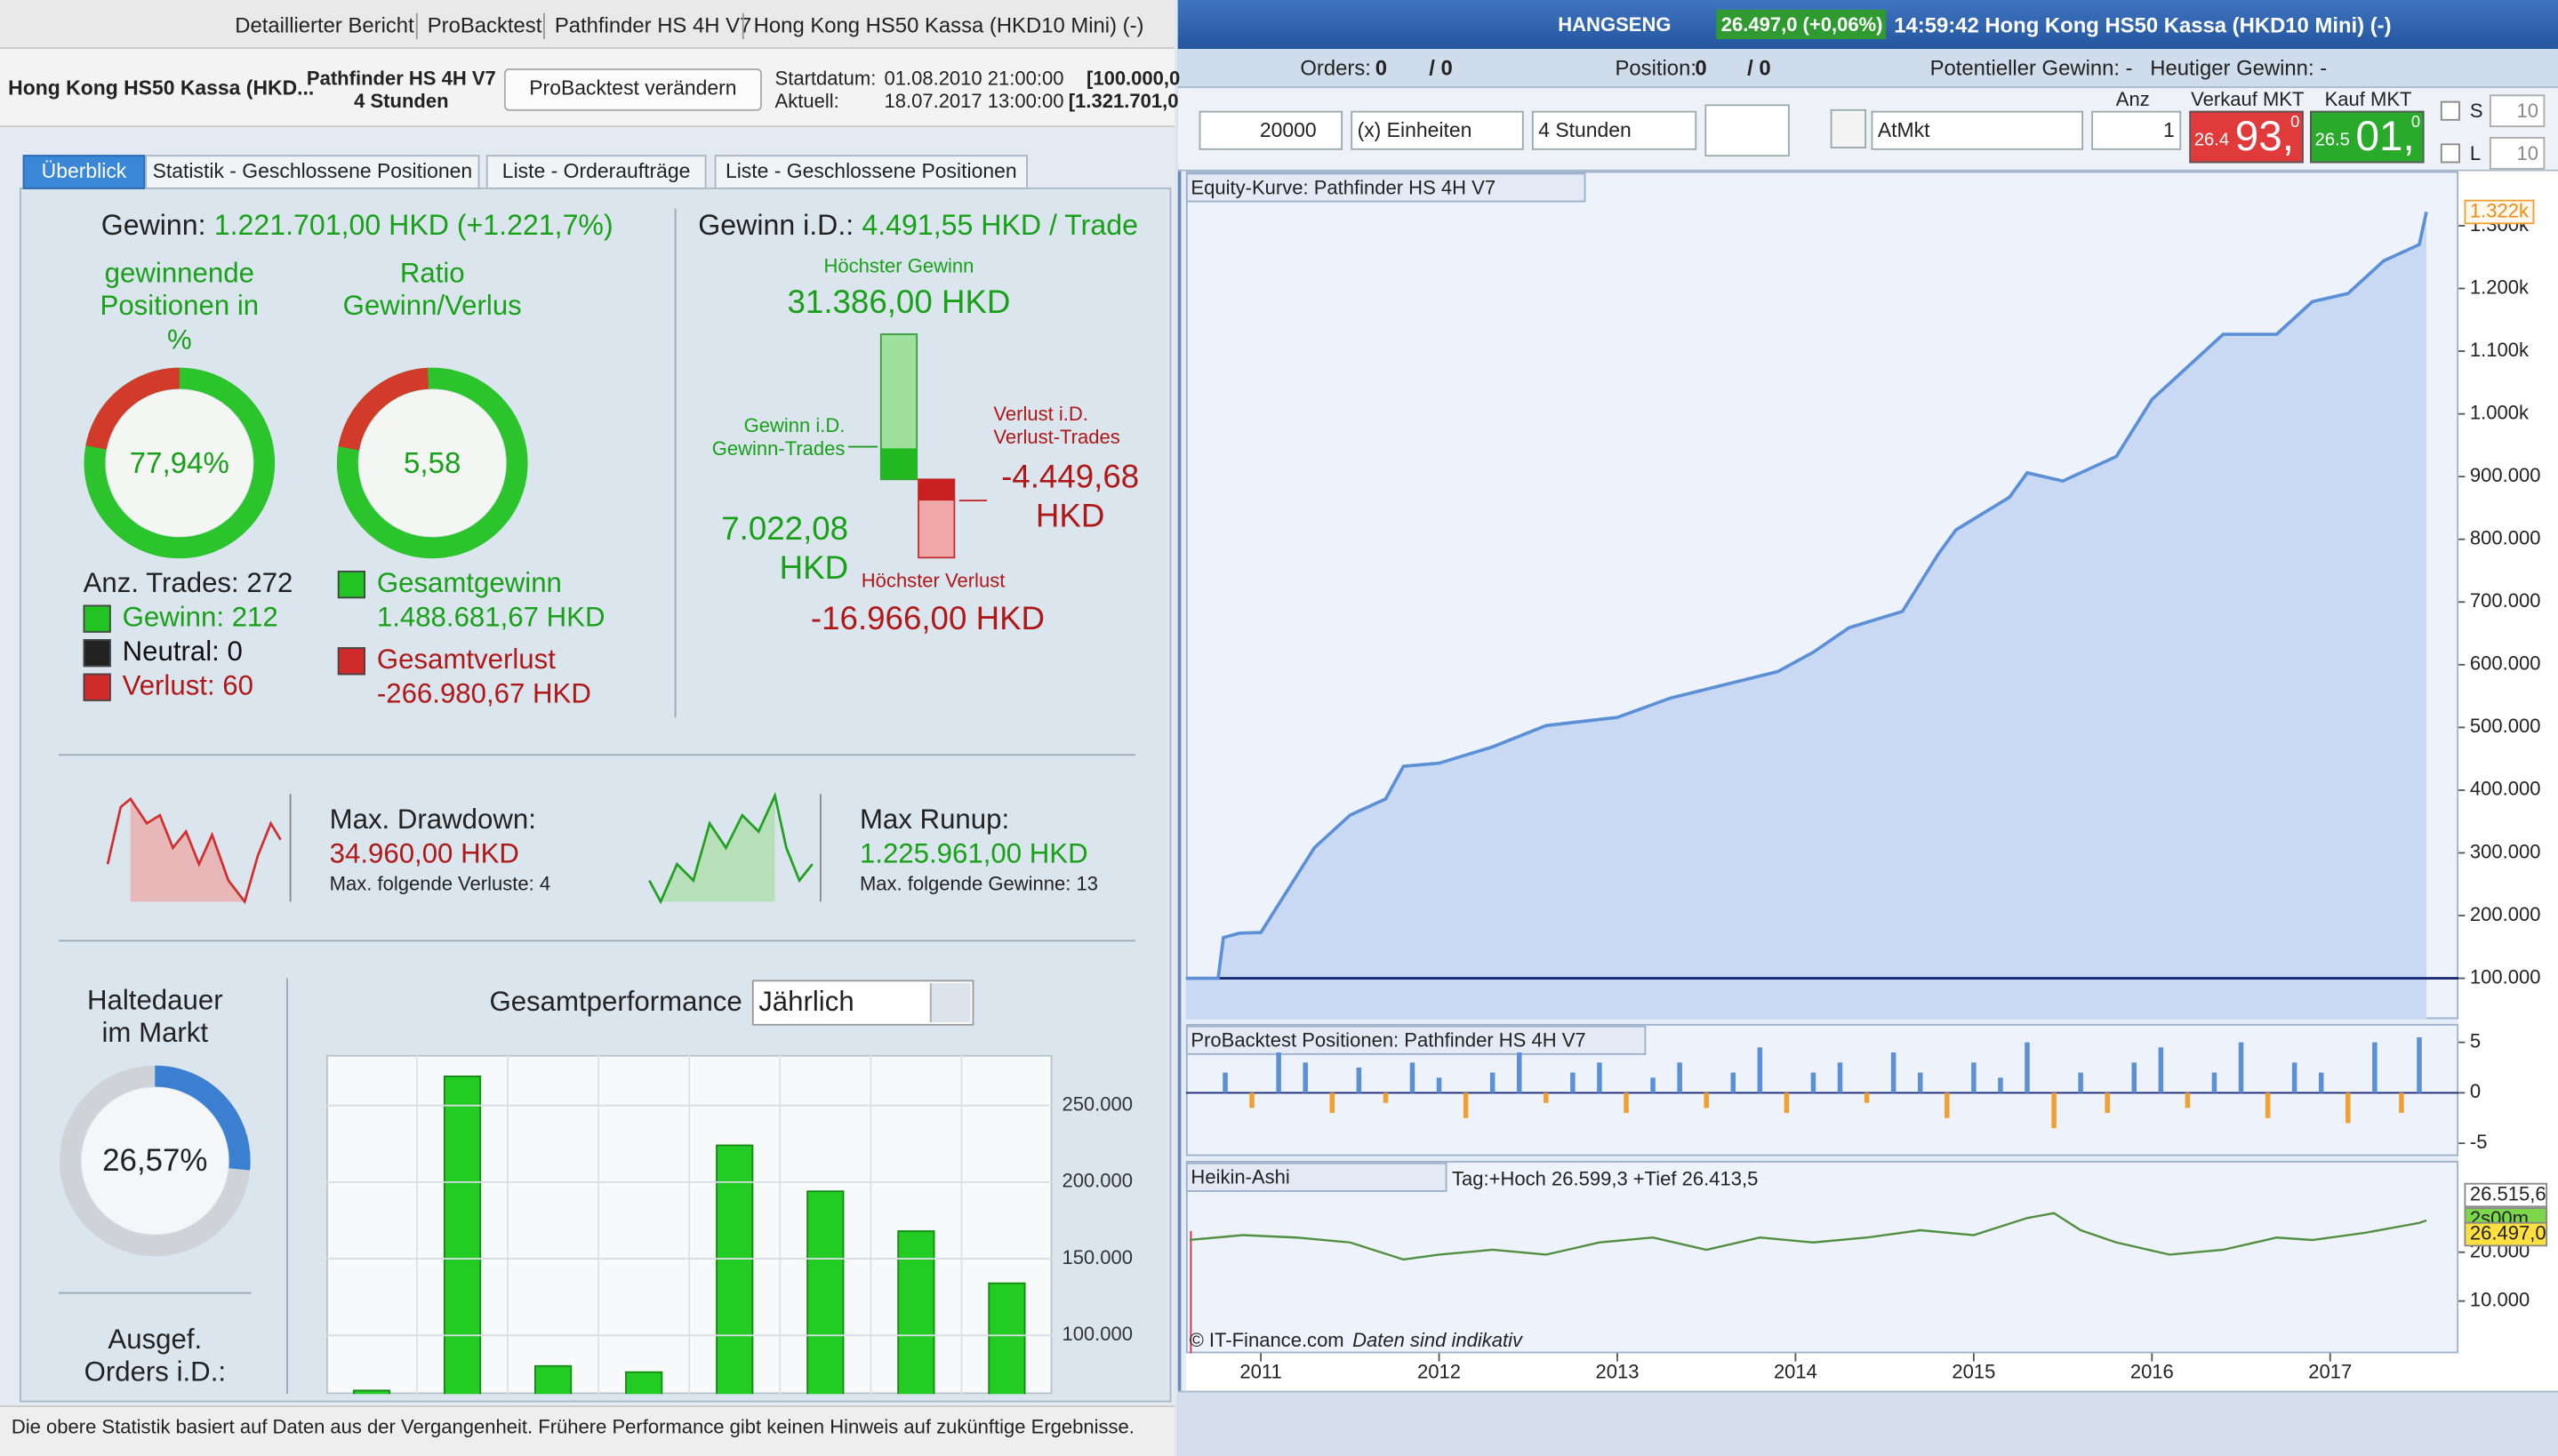  I want to click on price-tag: 26.497,0, so click(2508, 1232).